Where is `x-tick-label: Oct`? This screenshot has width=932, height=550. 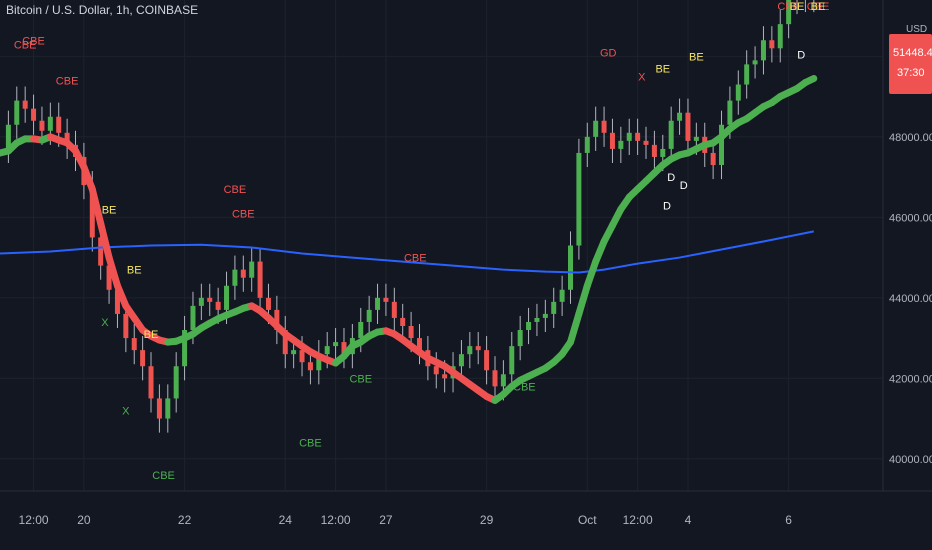
x-tick-label: Oct is located at coordinates (587, 520).